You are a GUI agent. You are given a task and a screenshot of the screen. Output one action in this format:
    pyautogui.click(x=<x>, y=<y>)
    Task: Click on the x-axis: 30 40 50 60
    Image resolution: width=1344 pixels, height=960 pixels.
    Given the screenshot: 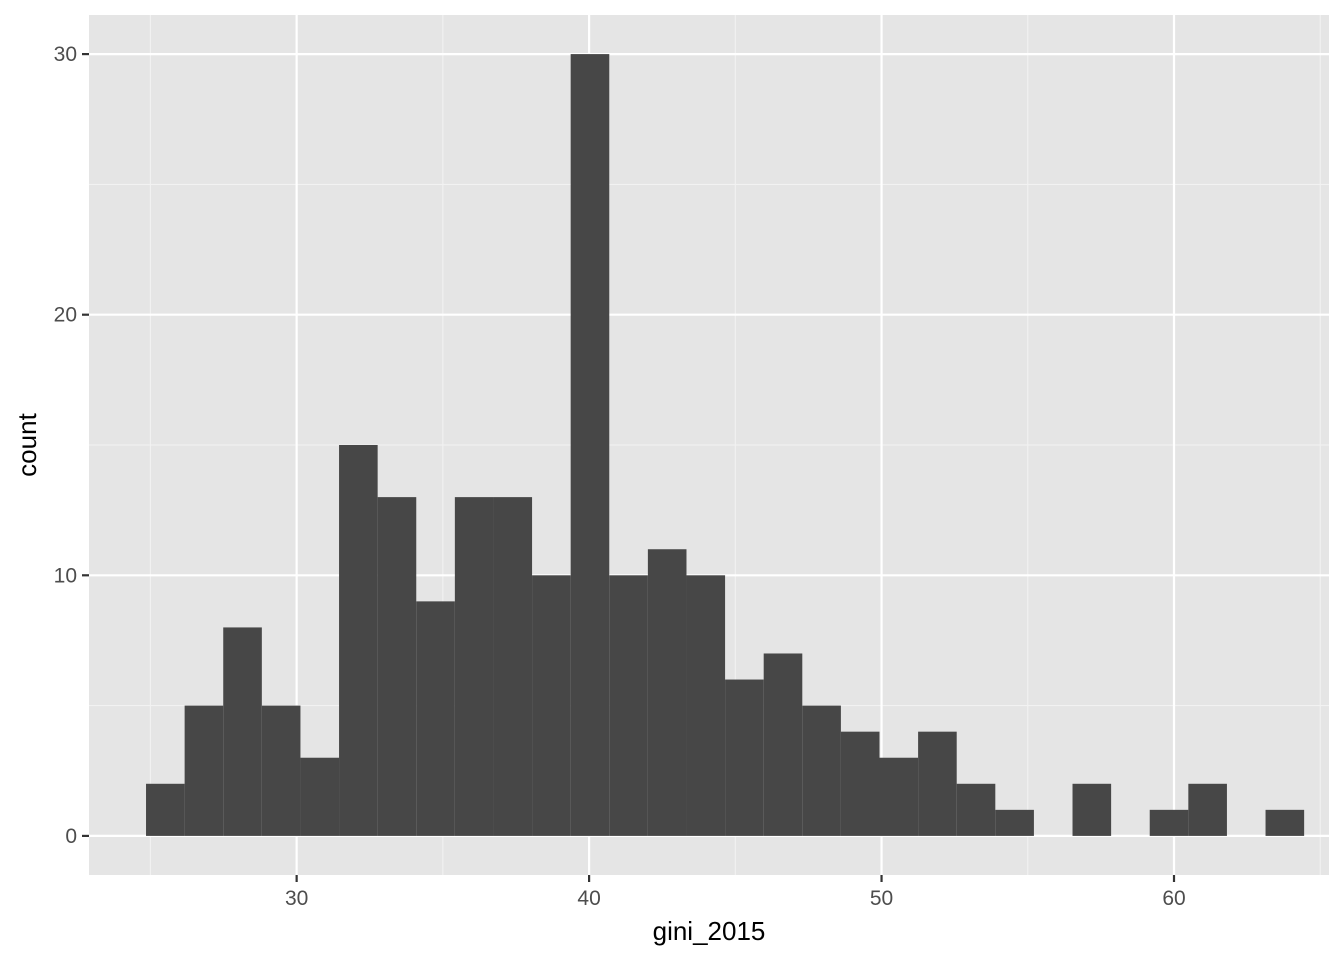 What is the action you would take?
    pyautogui.click(x=735, y=892)
    